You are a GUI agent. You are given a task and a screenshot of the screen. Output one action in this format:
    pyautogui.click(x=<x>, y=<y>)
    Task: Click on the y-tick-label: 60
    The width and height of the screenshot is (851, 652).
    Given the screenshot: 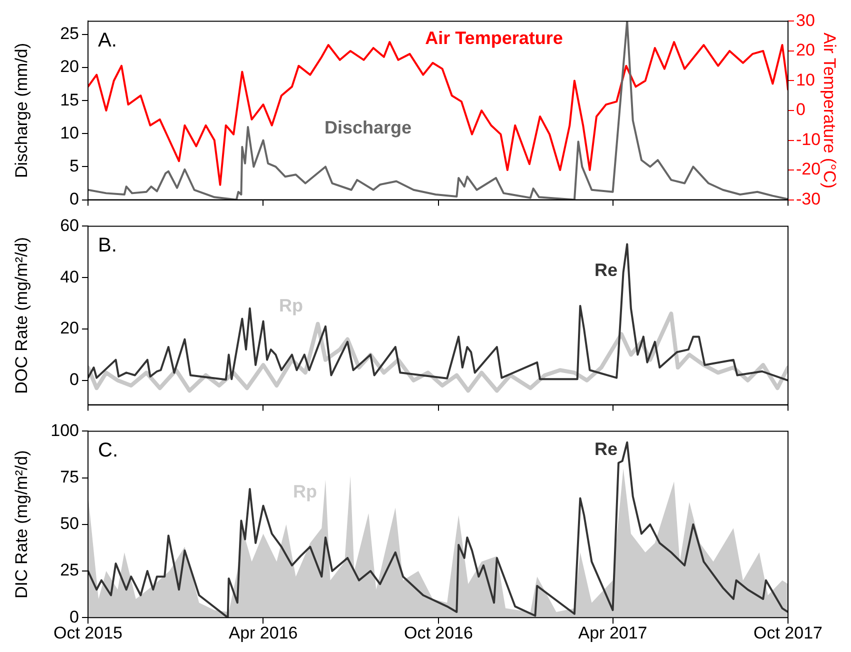 What is the action you would take?
    pyautogui.click(x=69, y=225)
    